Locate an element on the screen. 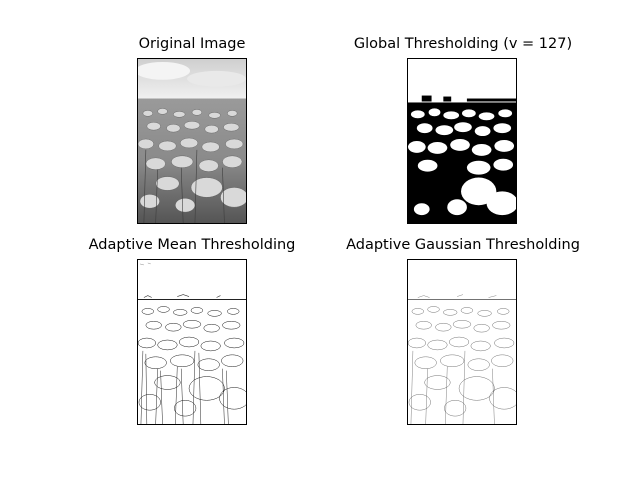  adaptive-gaussian-render is located at coordinates (462, 342).